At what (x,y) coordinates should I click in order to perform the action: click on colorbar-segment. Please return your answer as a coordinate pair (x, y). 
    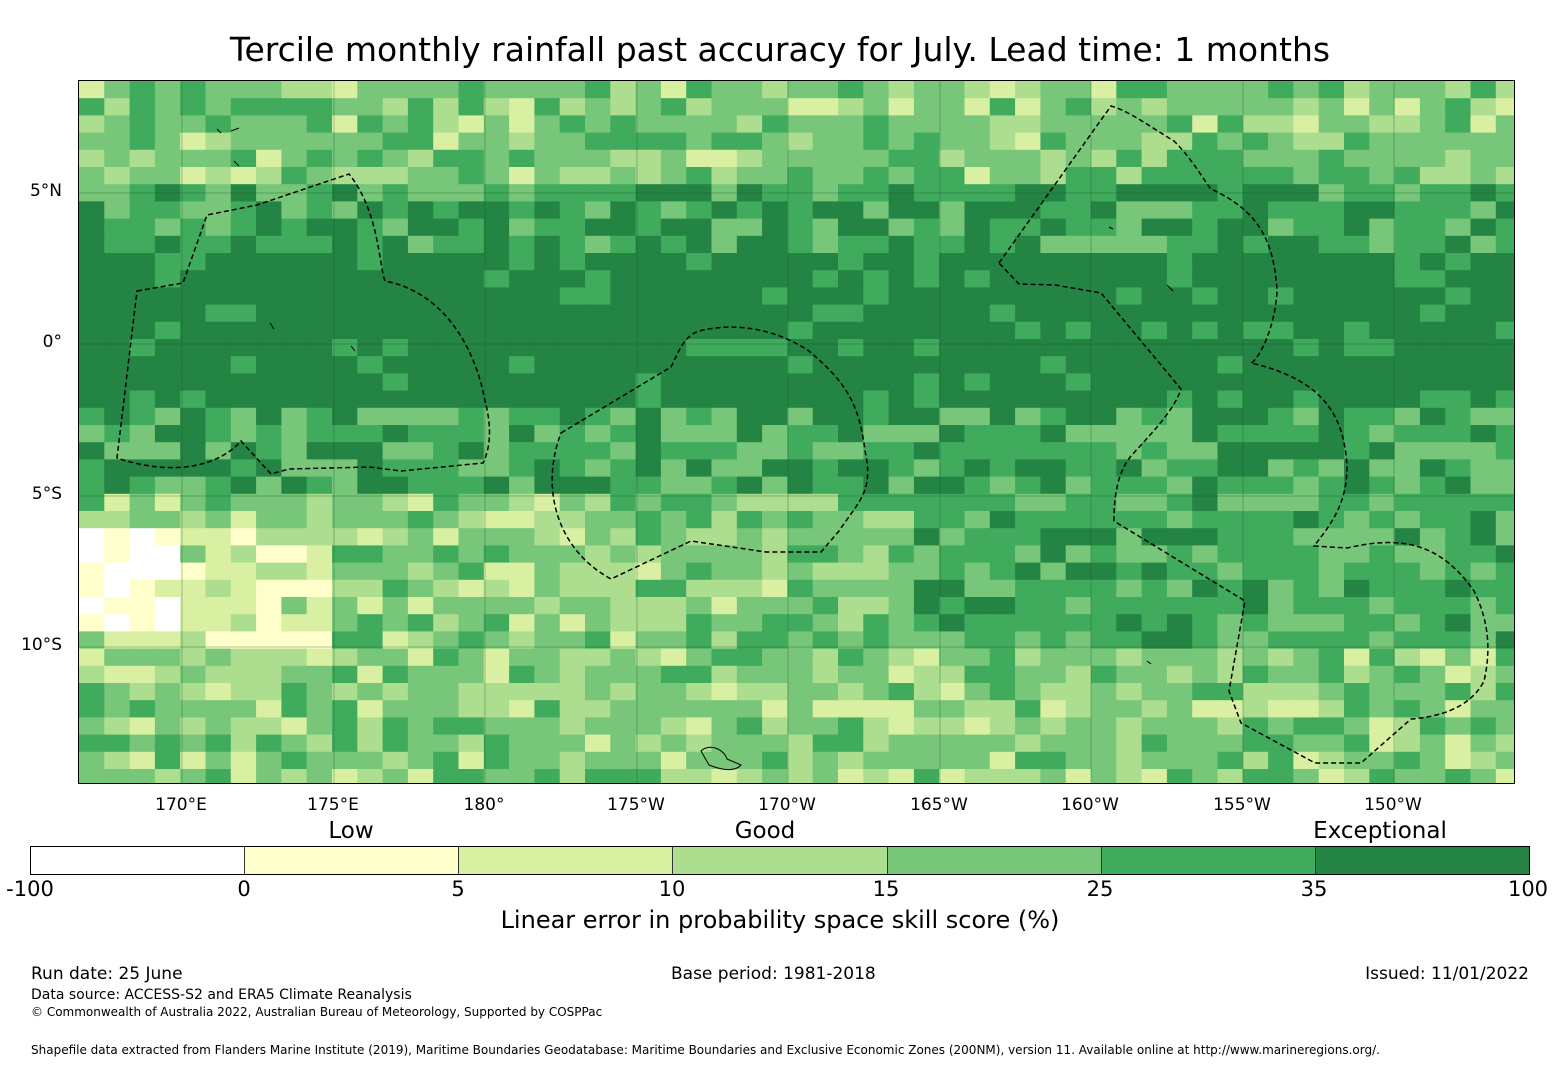
    Looking at the image, I should click on (1208, 860).